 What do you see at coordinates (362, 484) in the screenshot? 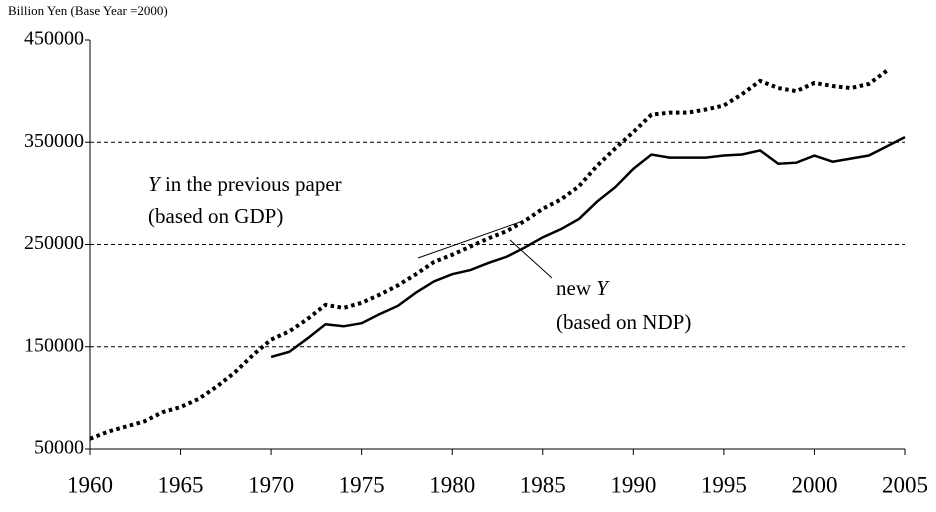
I see `x-tick-label: 1975` at bounding box center [362, 484].